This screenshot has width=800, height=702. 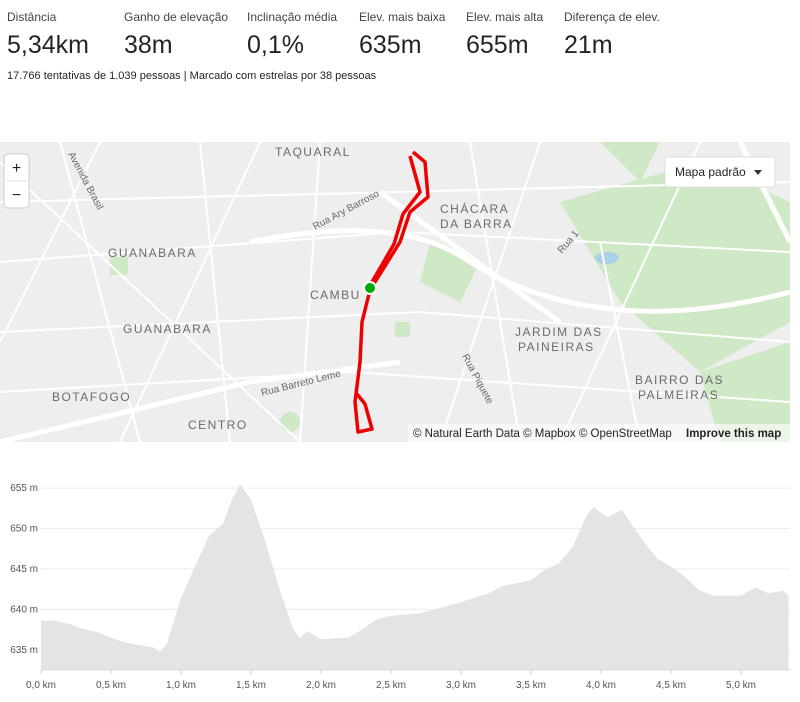 I want to click on x-tick-label: 3,0 km, so click(x=461, y=685).